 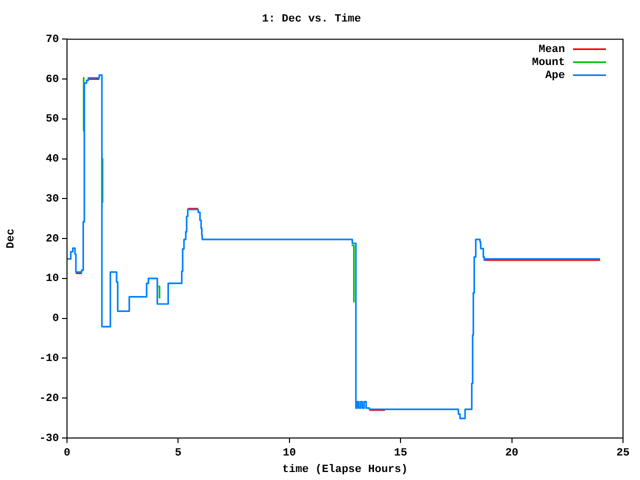 I want to click on y-tick-label: 50, so click(x=52, y=120).